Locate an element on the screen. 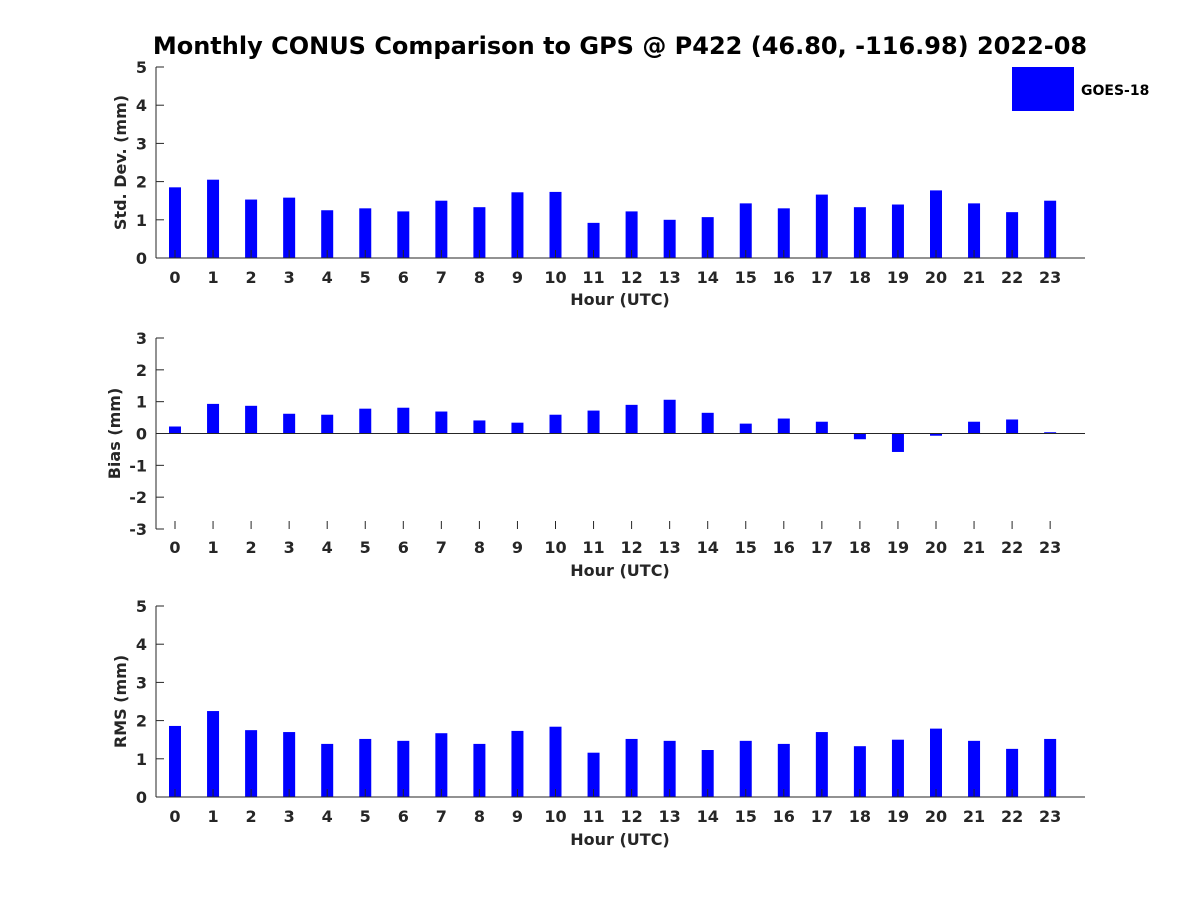 The height and width of the screenshot is (900, 1200). std-dev-x-tick-label: 20 is located at coordinates (936, 277).